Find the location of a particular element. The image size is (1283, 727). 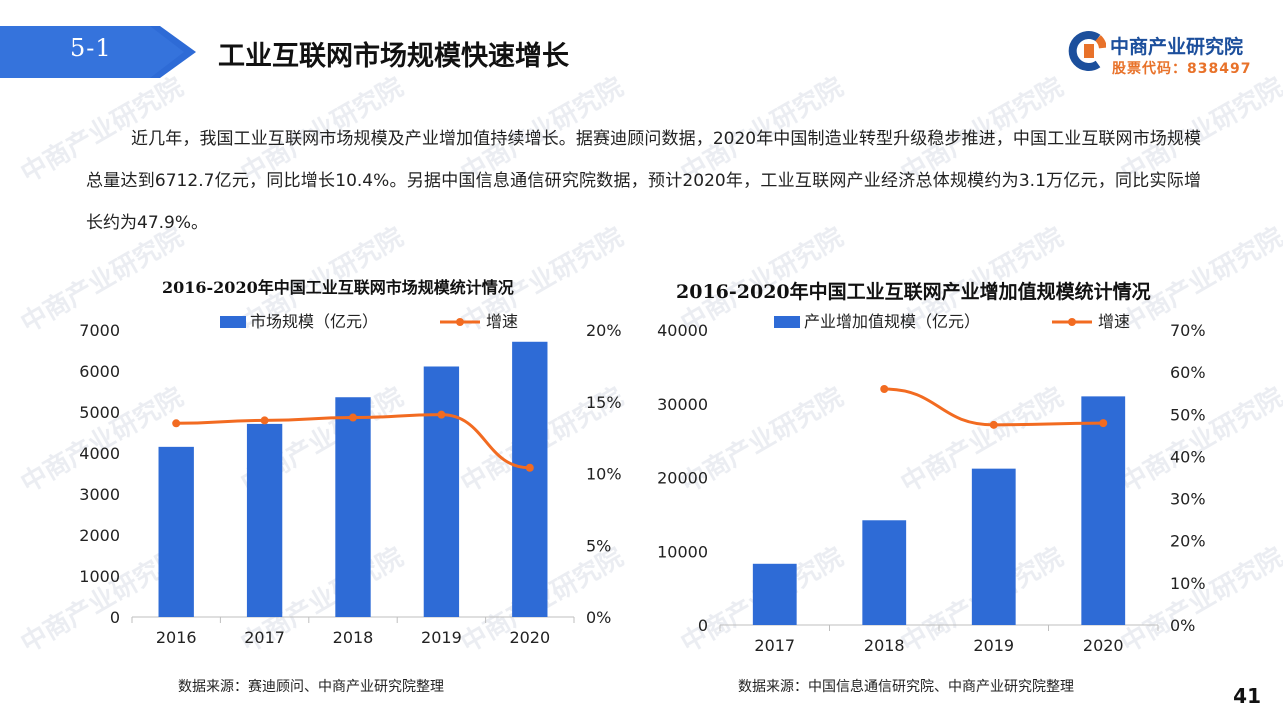

page-number: 41 is located at coordinates (1247, 696).